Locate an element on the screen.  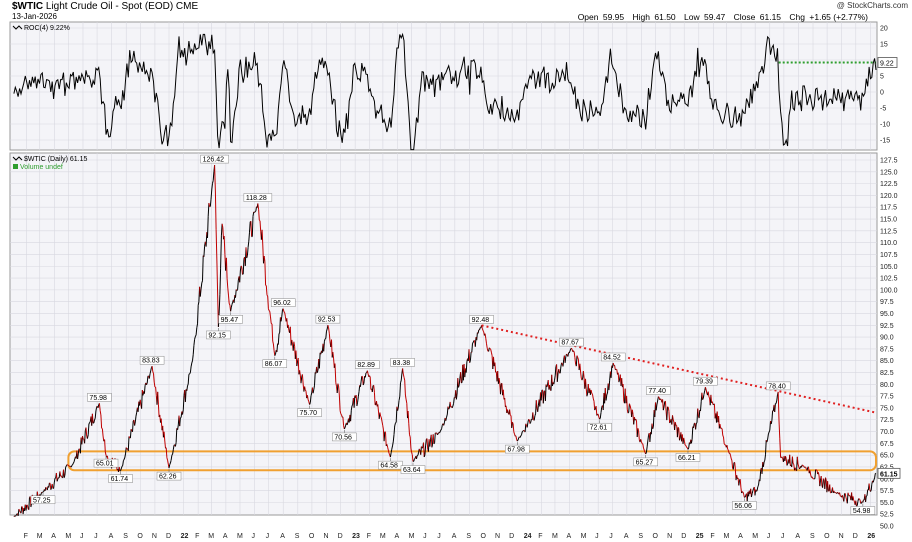
price-y-tick: 80.0 is located at coordinates (887, 385).